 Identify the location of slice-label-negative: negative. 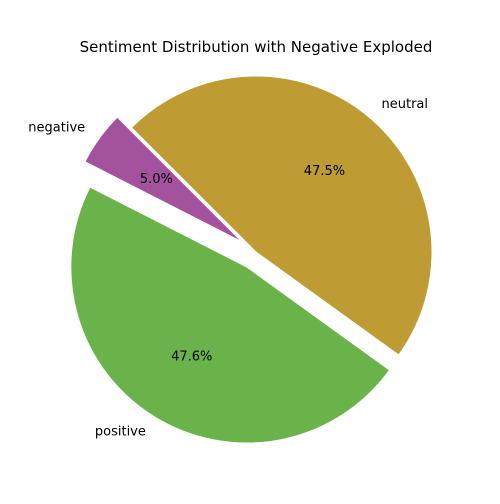
(56, 127).